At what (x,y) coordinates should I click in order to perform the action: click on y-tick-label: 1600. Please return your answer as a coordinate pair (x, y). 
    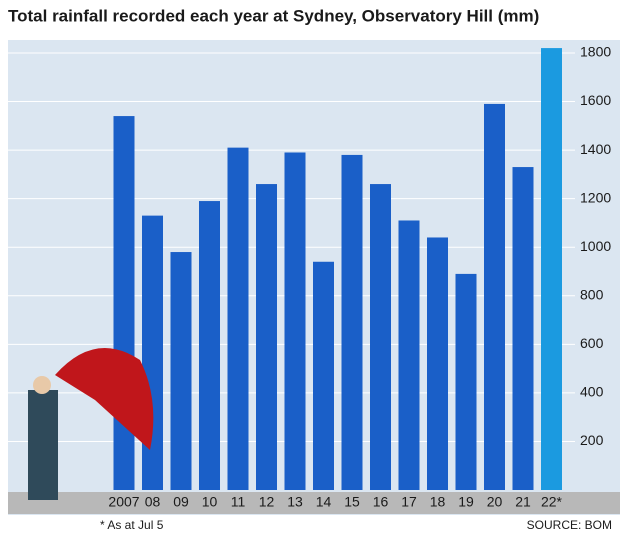
    Looking at the image, I should click on (595, 100).